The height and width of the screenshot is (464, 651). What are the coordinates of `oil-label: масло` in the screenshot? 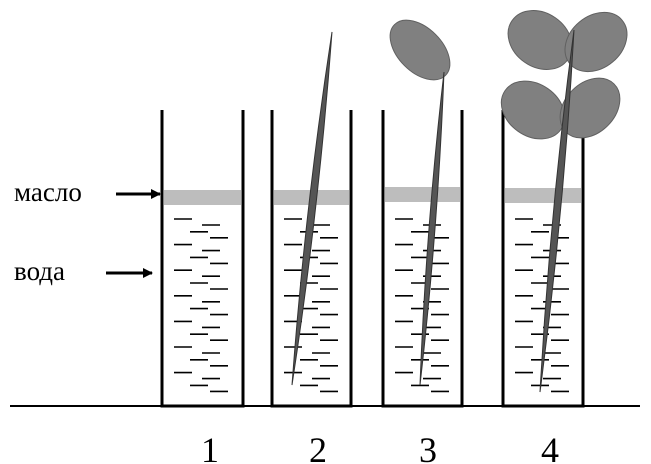 It's located at (48, 192).